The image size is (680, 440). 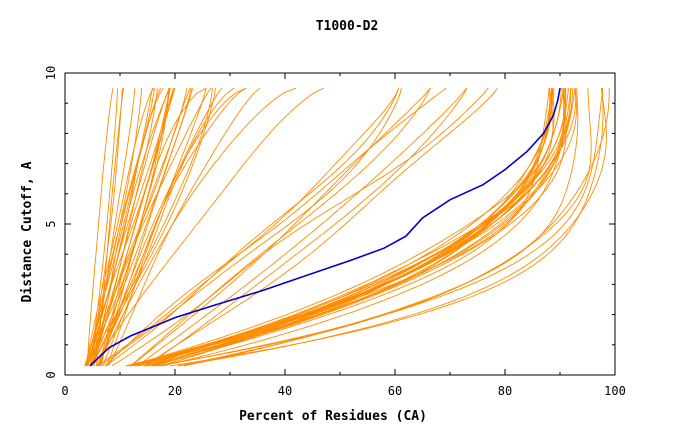 I want to click on x-tick-label-5: 100, so click(x=615, y=391).